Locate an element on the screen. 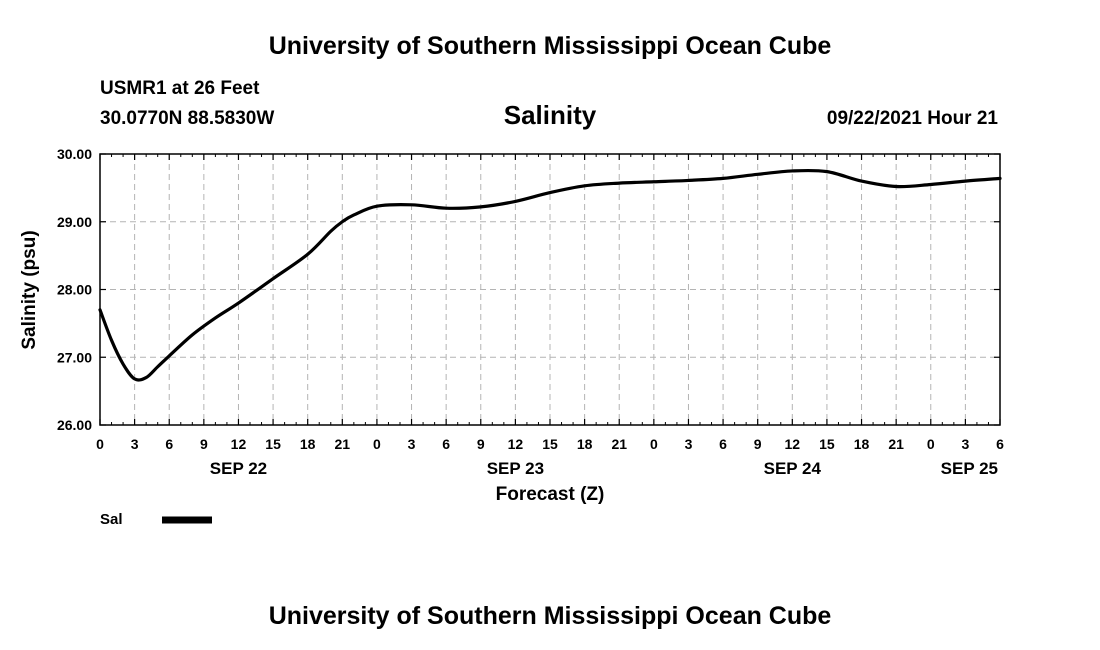 This screenshot has height=650, width=1100. y-tick-label: 28.00 is located at coordinates (74, 290).